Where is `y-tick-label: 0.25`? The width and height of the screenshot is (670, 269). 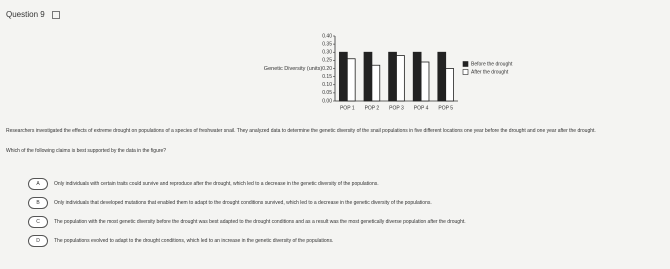 y-tick-label: 0.25 is located at coordinates (327, 61).